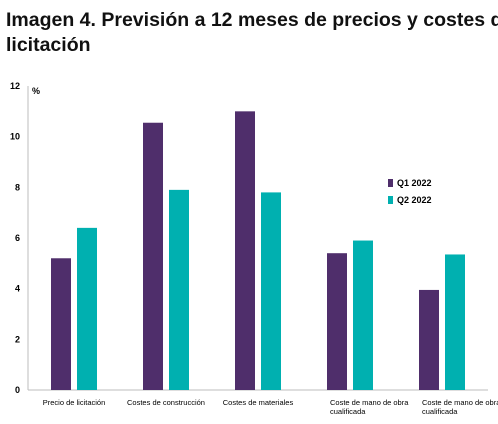 This screenshot has width=498, height=424. I want to click on y-tick-label: 8, so click(17, 187).